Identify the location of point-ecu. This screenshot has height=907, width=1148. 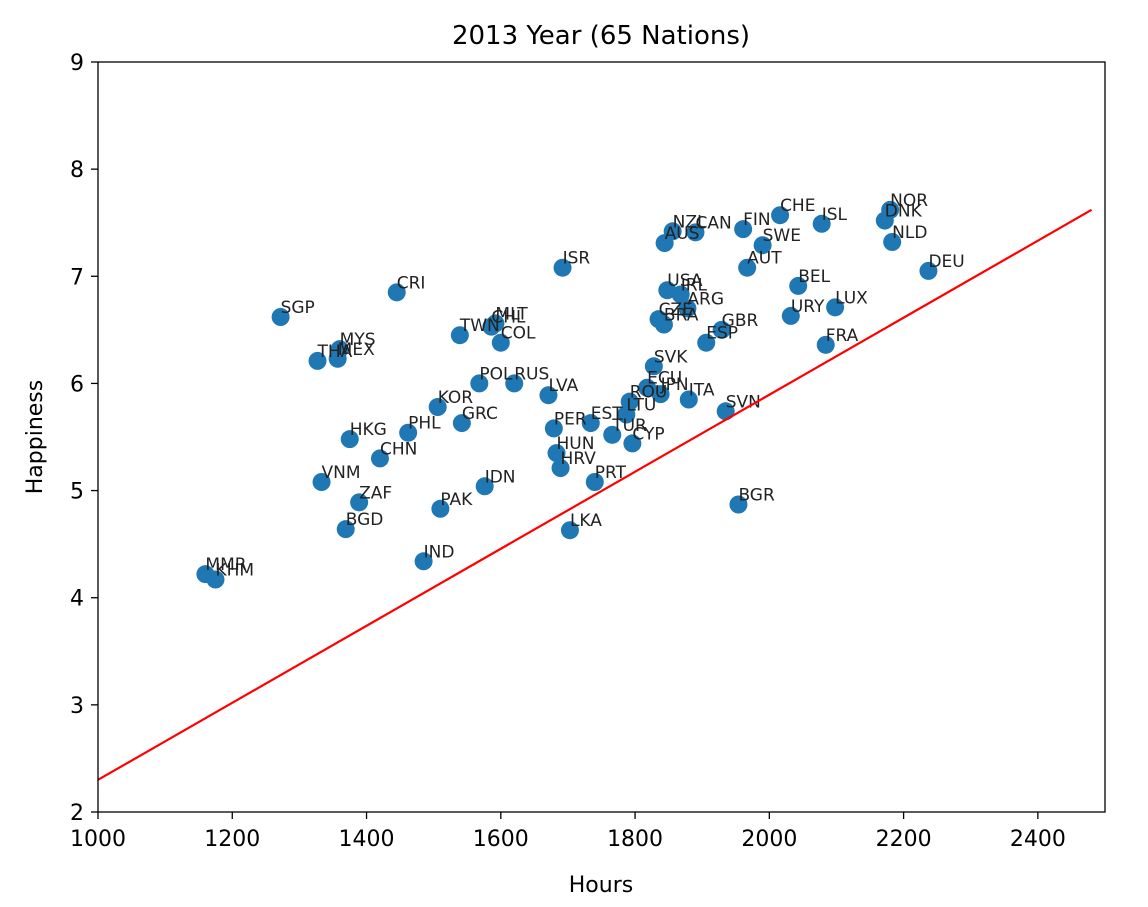
(647, 387).